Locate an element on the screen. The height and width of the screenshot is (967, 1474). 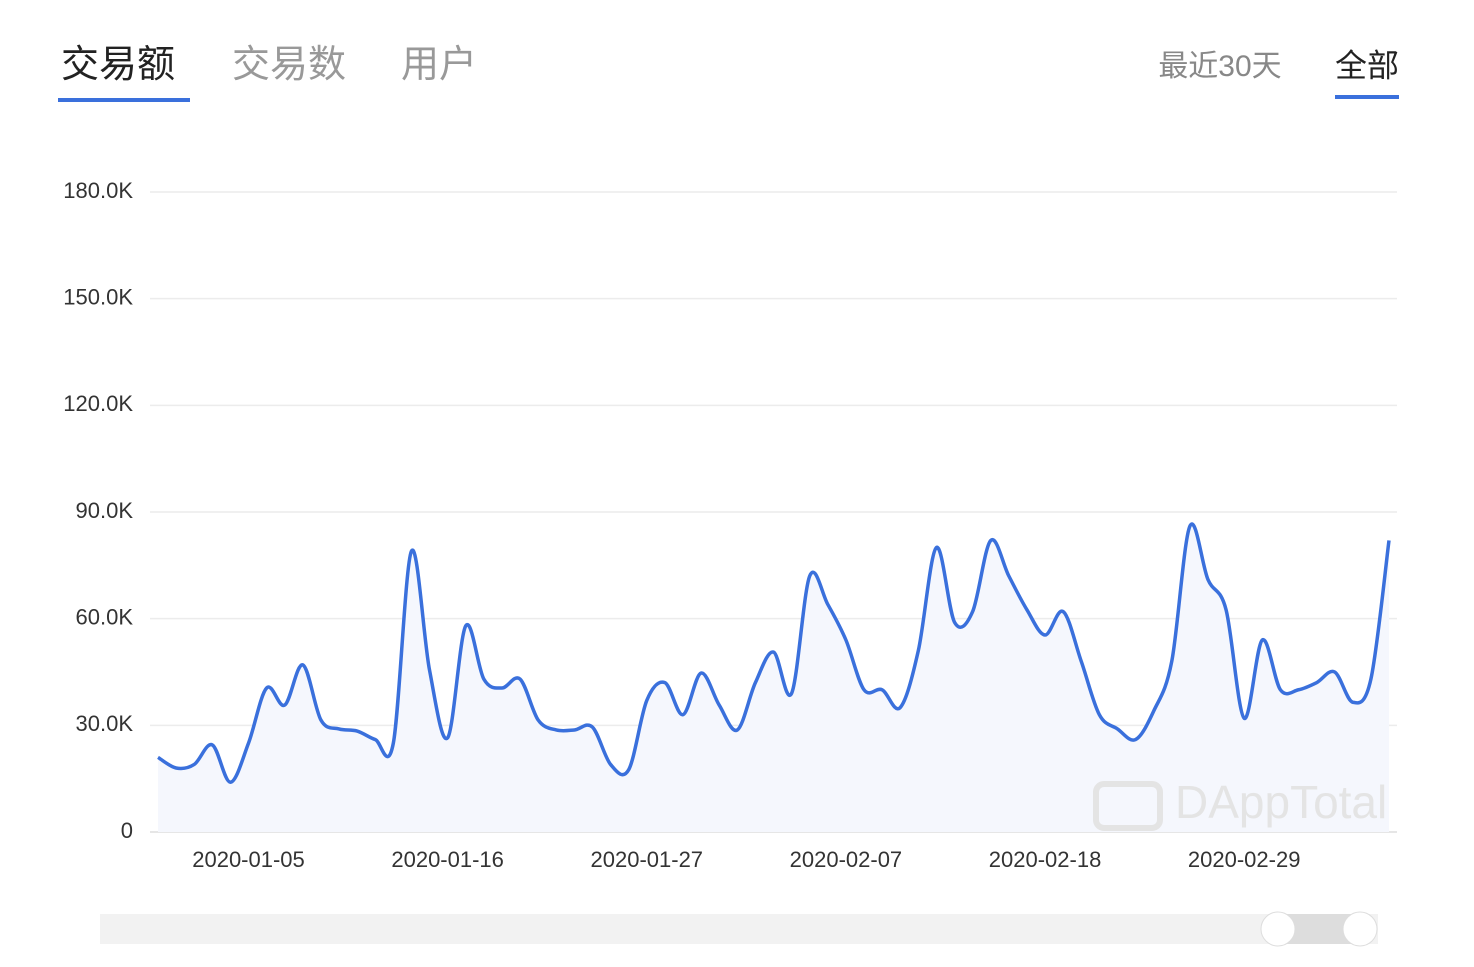
x-tick-label: 2020-02-07 is located at coordinates (846, 859).